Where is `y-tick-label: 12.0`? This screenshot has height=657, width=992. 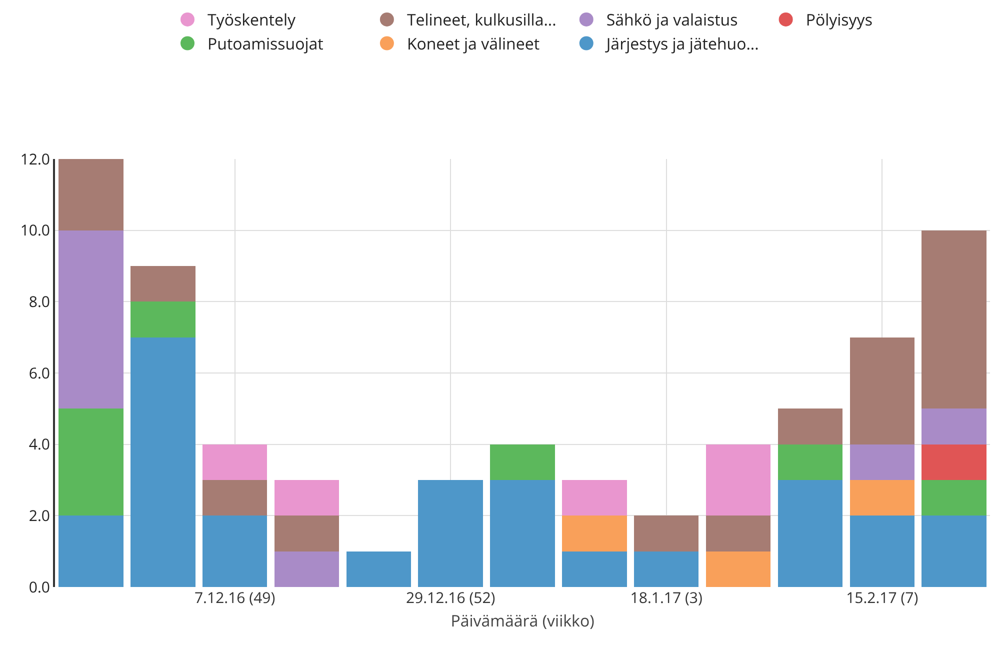 y-tick-label: 12.0 is located at coordinates (35, 159).